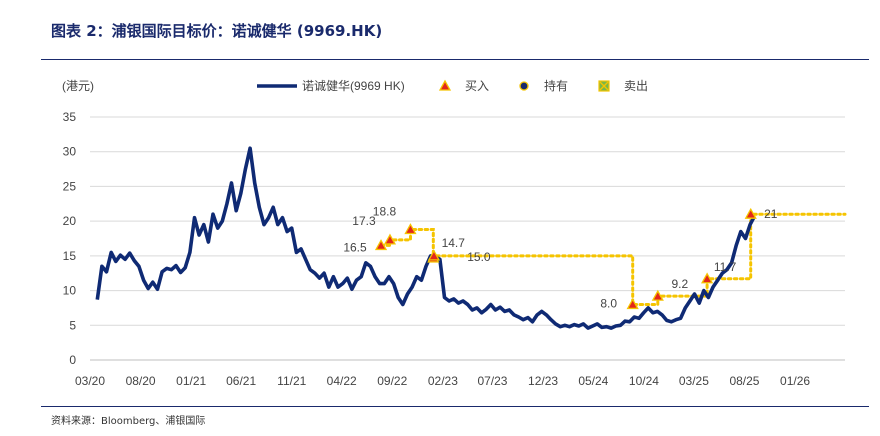  I want to click on legend-item: 诺诚健华(9969 HK), so click(331, 86).